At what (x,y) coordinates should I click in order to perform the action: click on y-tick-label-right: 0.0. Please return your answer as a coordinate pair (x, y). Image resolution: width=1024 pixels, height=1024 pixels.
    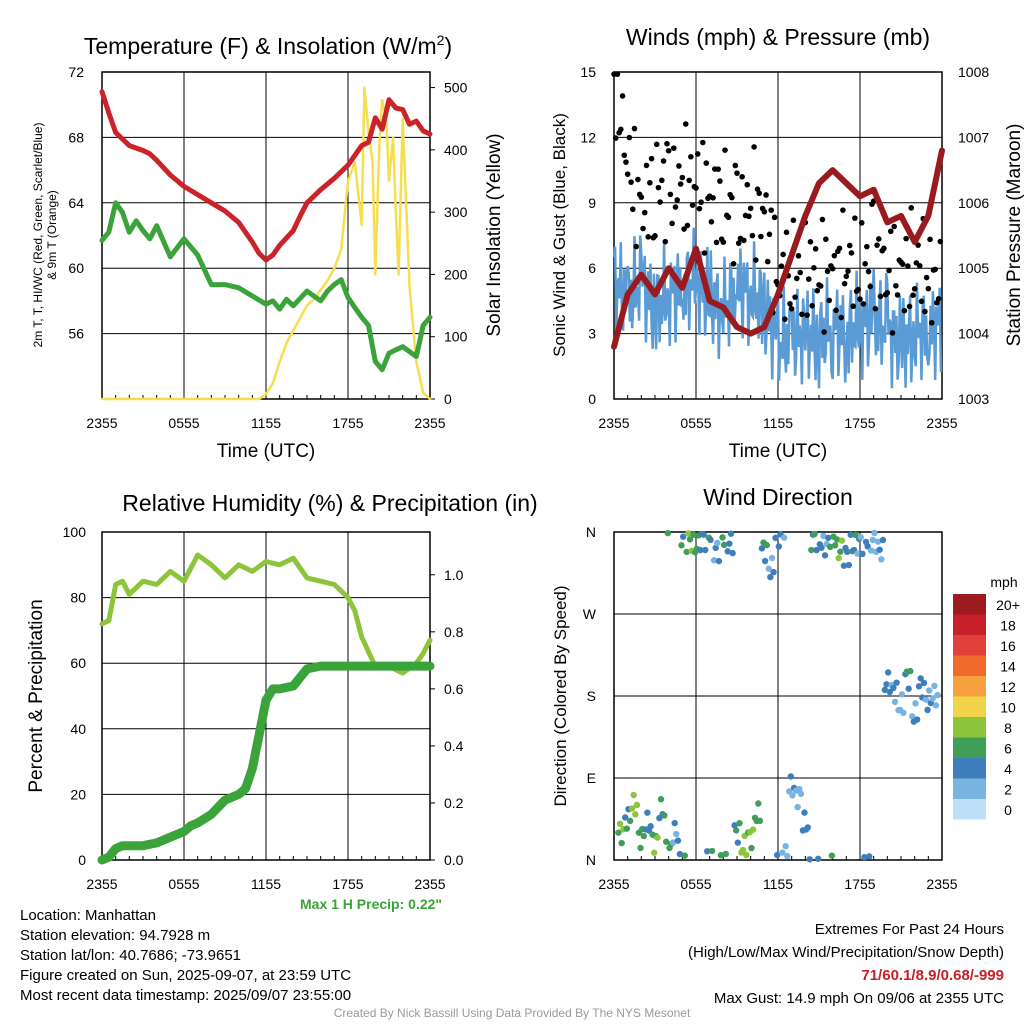
    Looking at the image, I should click on (454, 860).